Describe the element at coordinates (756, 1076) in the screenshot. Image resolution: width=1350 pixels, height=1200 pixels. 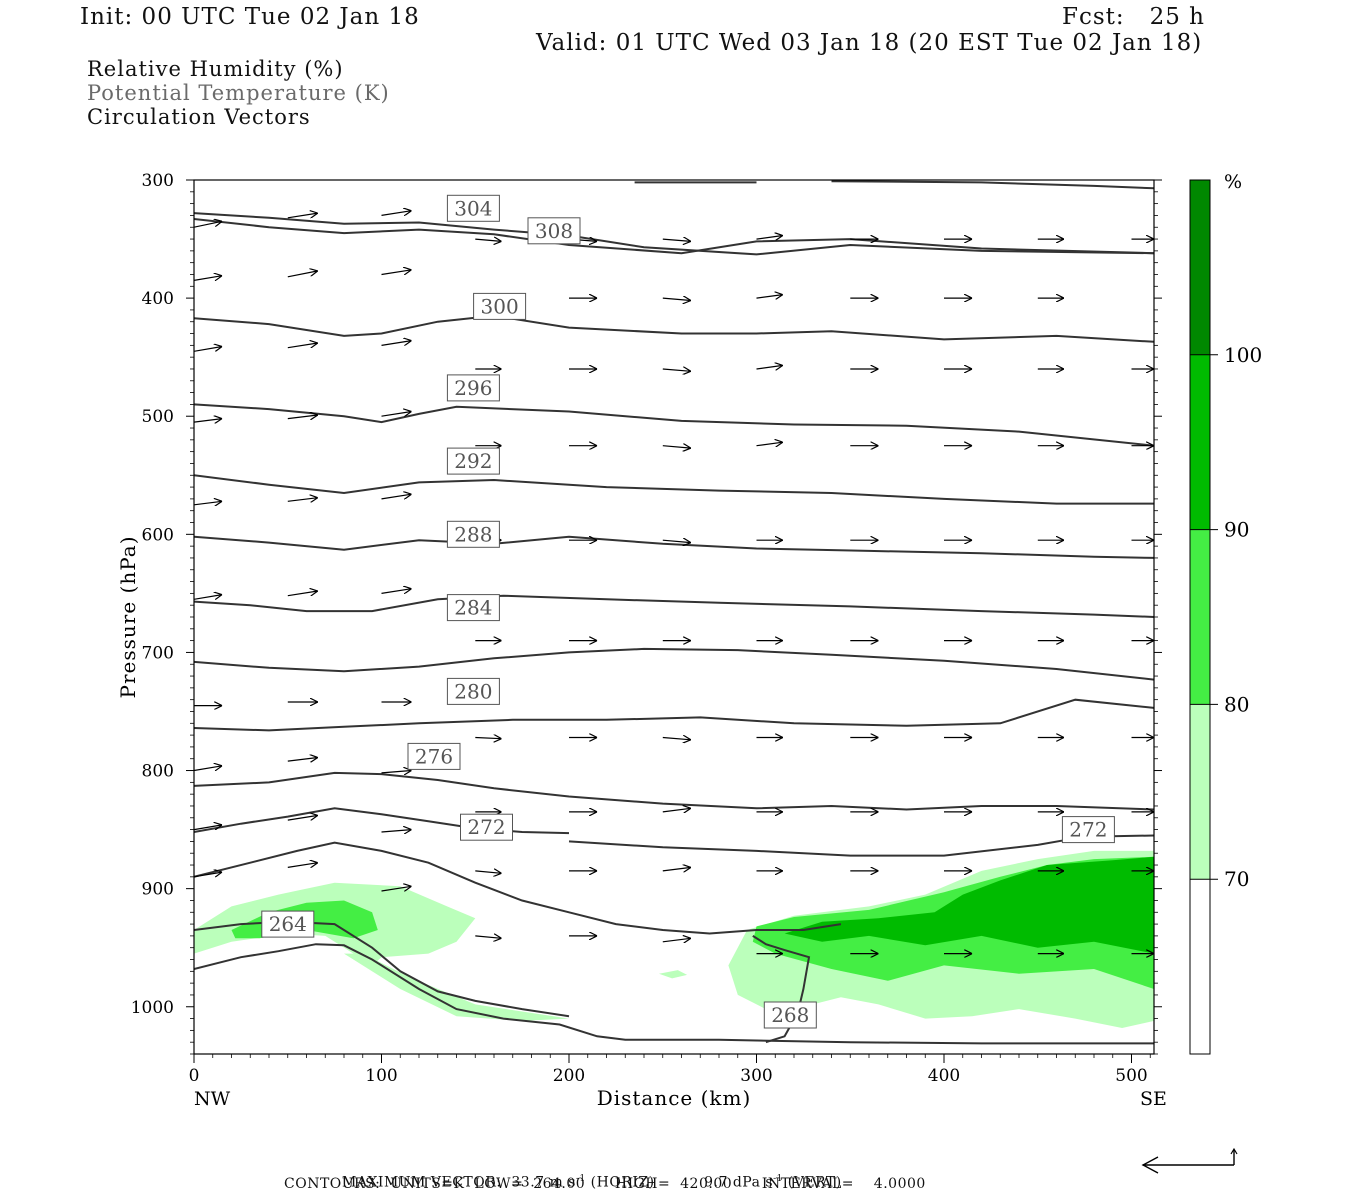
I see `x-tick-label: 300` at that location.